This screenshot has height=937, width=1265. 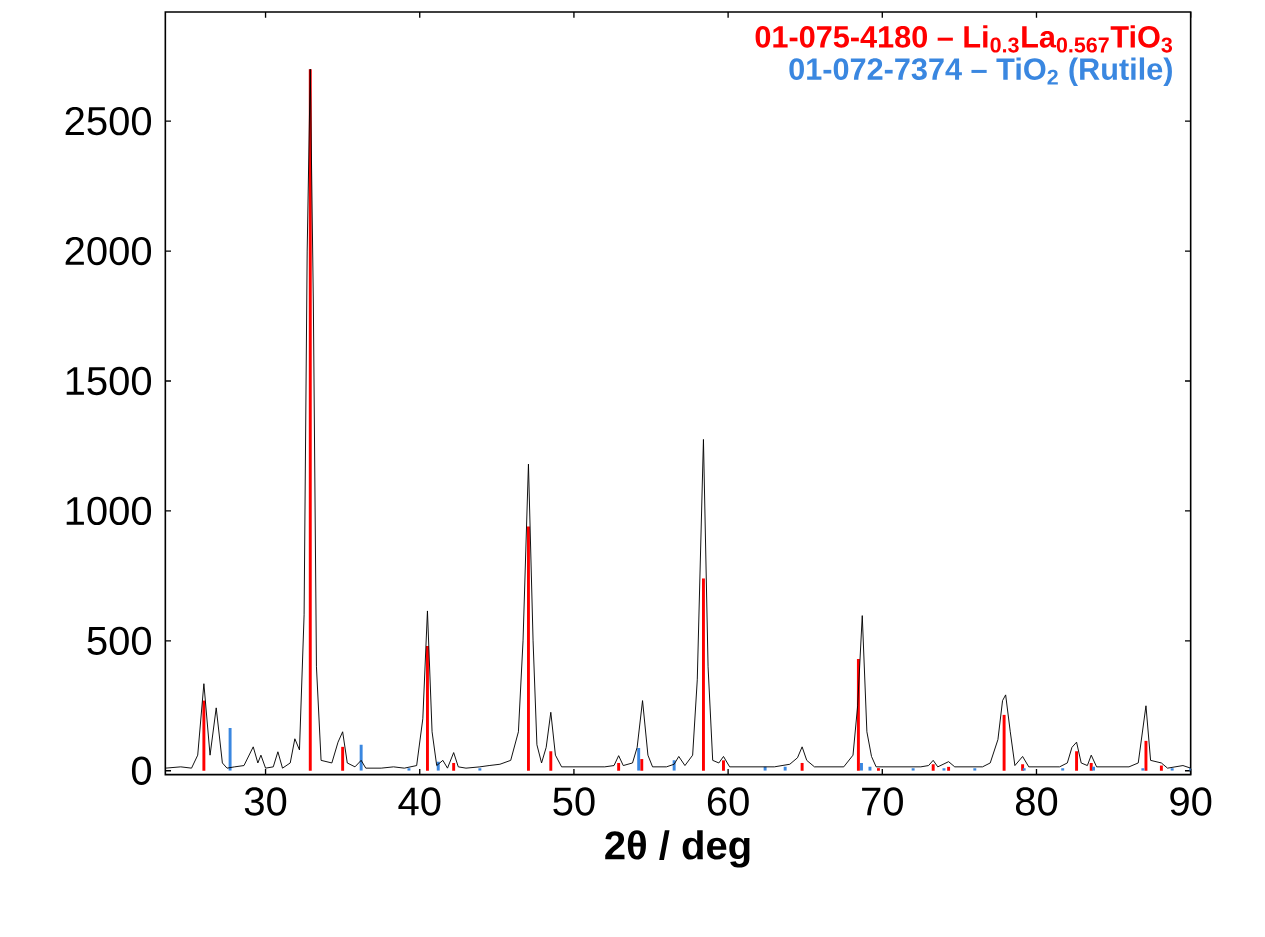 I want to click on x-tick-label: 60, so click(x=728, y=801).